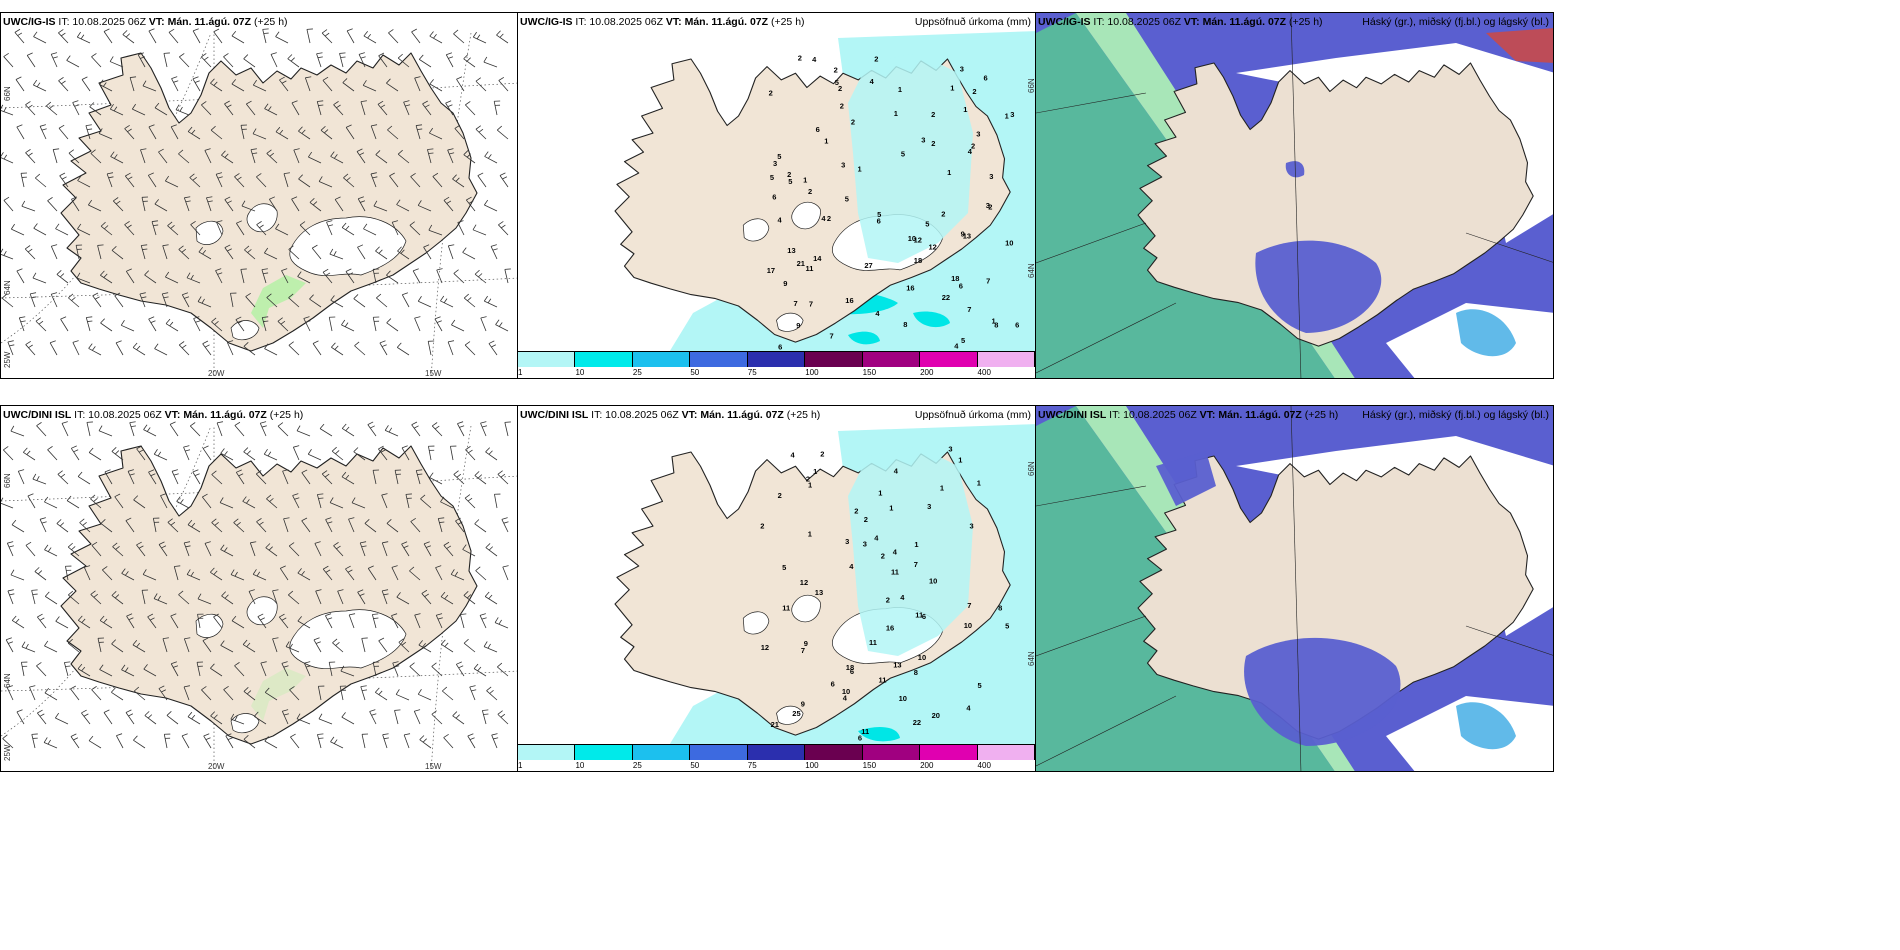 The image size is (1900, 950). What do you see at coordinates (637, 765) in the screenshot?
I see `colorbar-tick-label: 25` at bounding box center [637, 765].